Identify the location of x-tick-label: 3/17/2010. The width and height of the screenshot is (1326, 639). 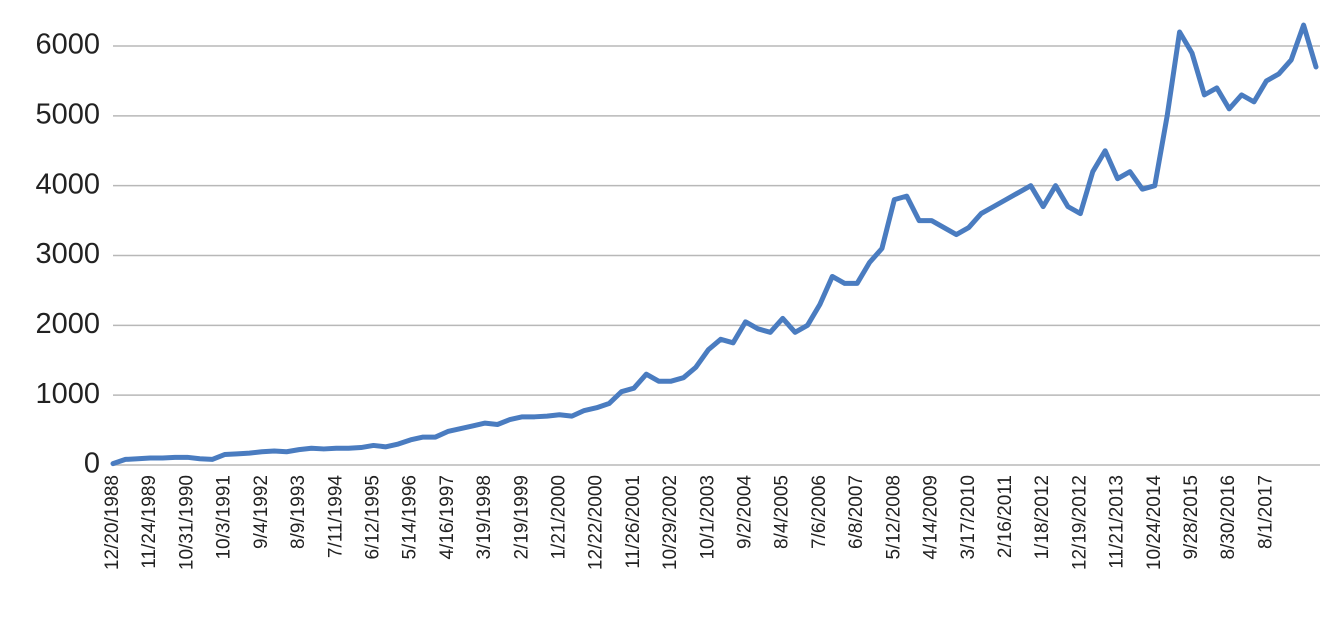
(968, 517).